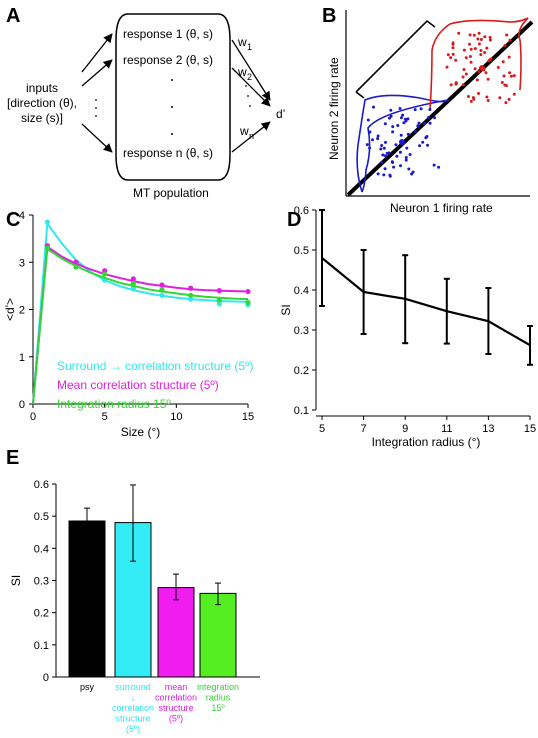 The width and height of the screenshot is (538, 738). I want to click on d-x-tick-label: 7, so click(364, 429).